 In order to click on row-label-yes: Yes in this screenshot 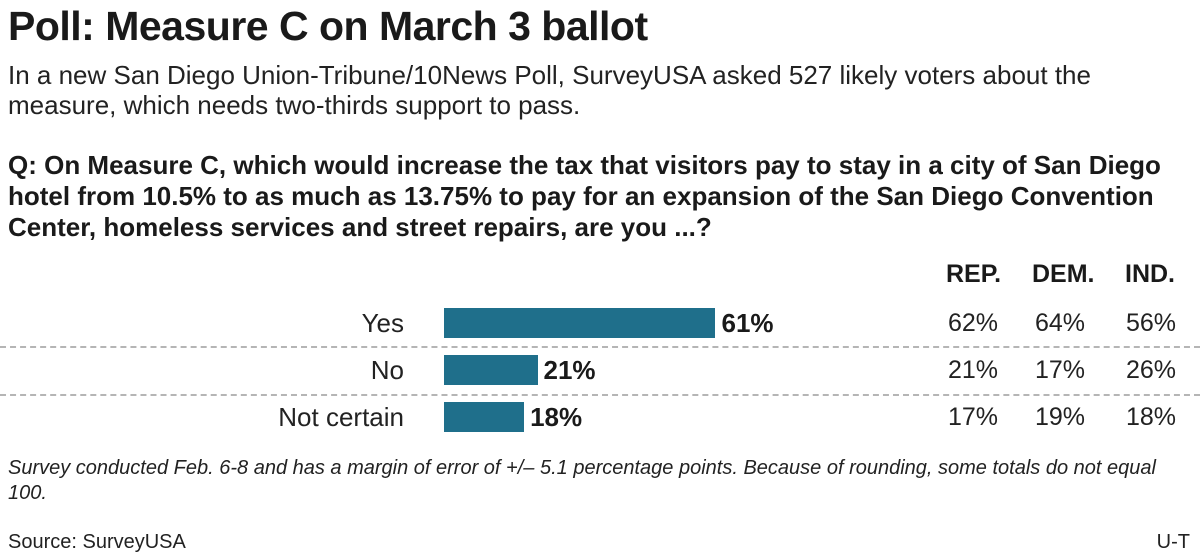, I will do `click(382, 323)`.